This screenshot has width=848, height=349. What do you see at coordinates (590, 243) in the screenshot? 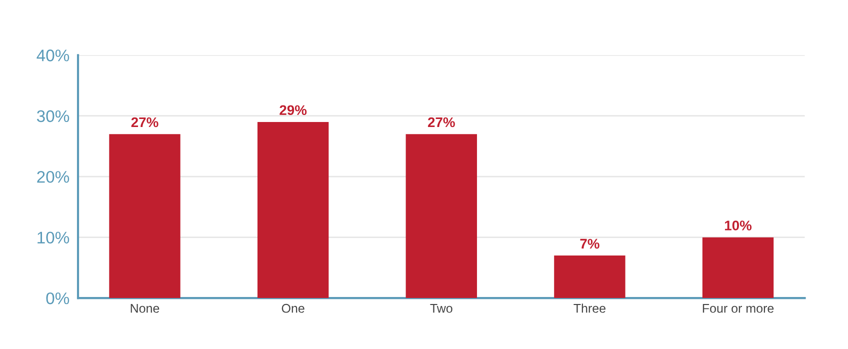
I see `data-label: 7%` at bounding box center [590, 243].